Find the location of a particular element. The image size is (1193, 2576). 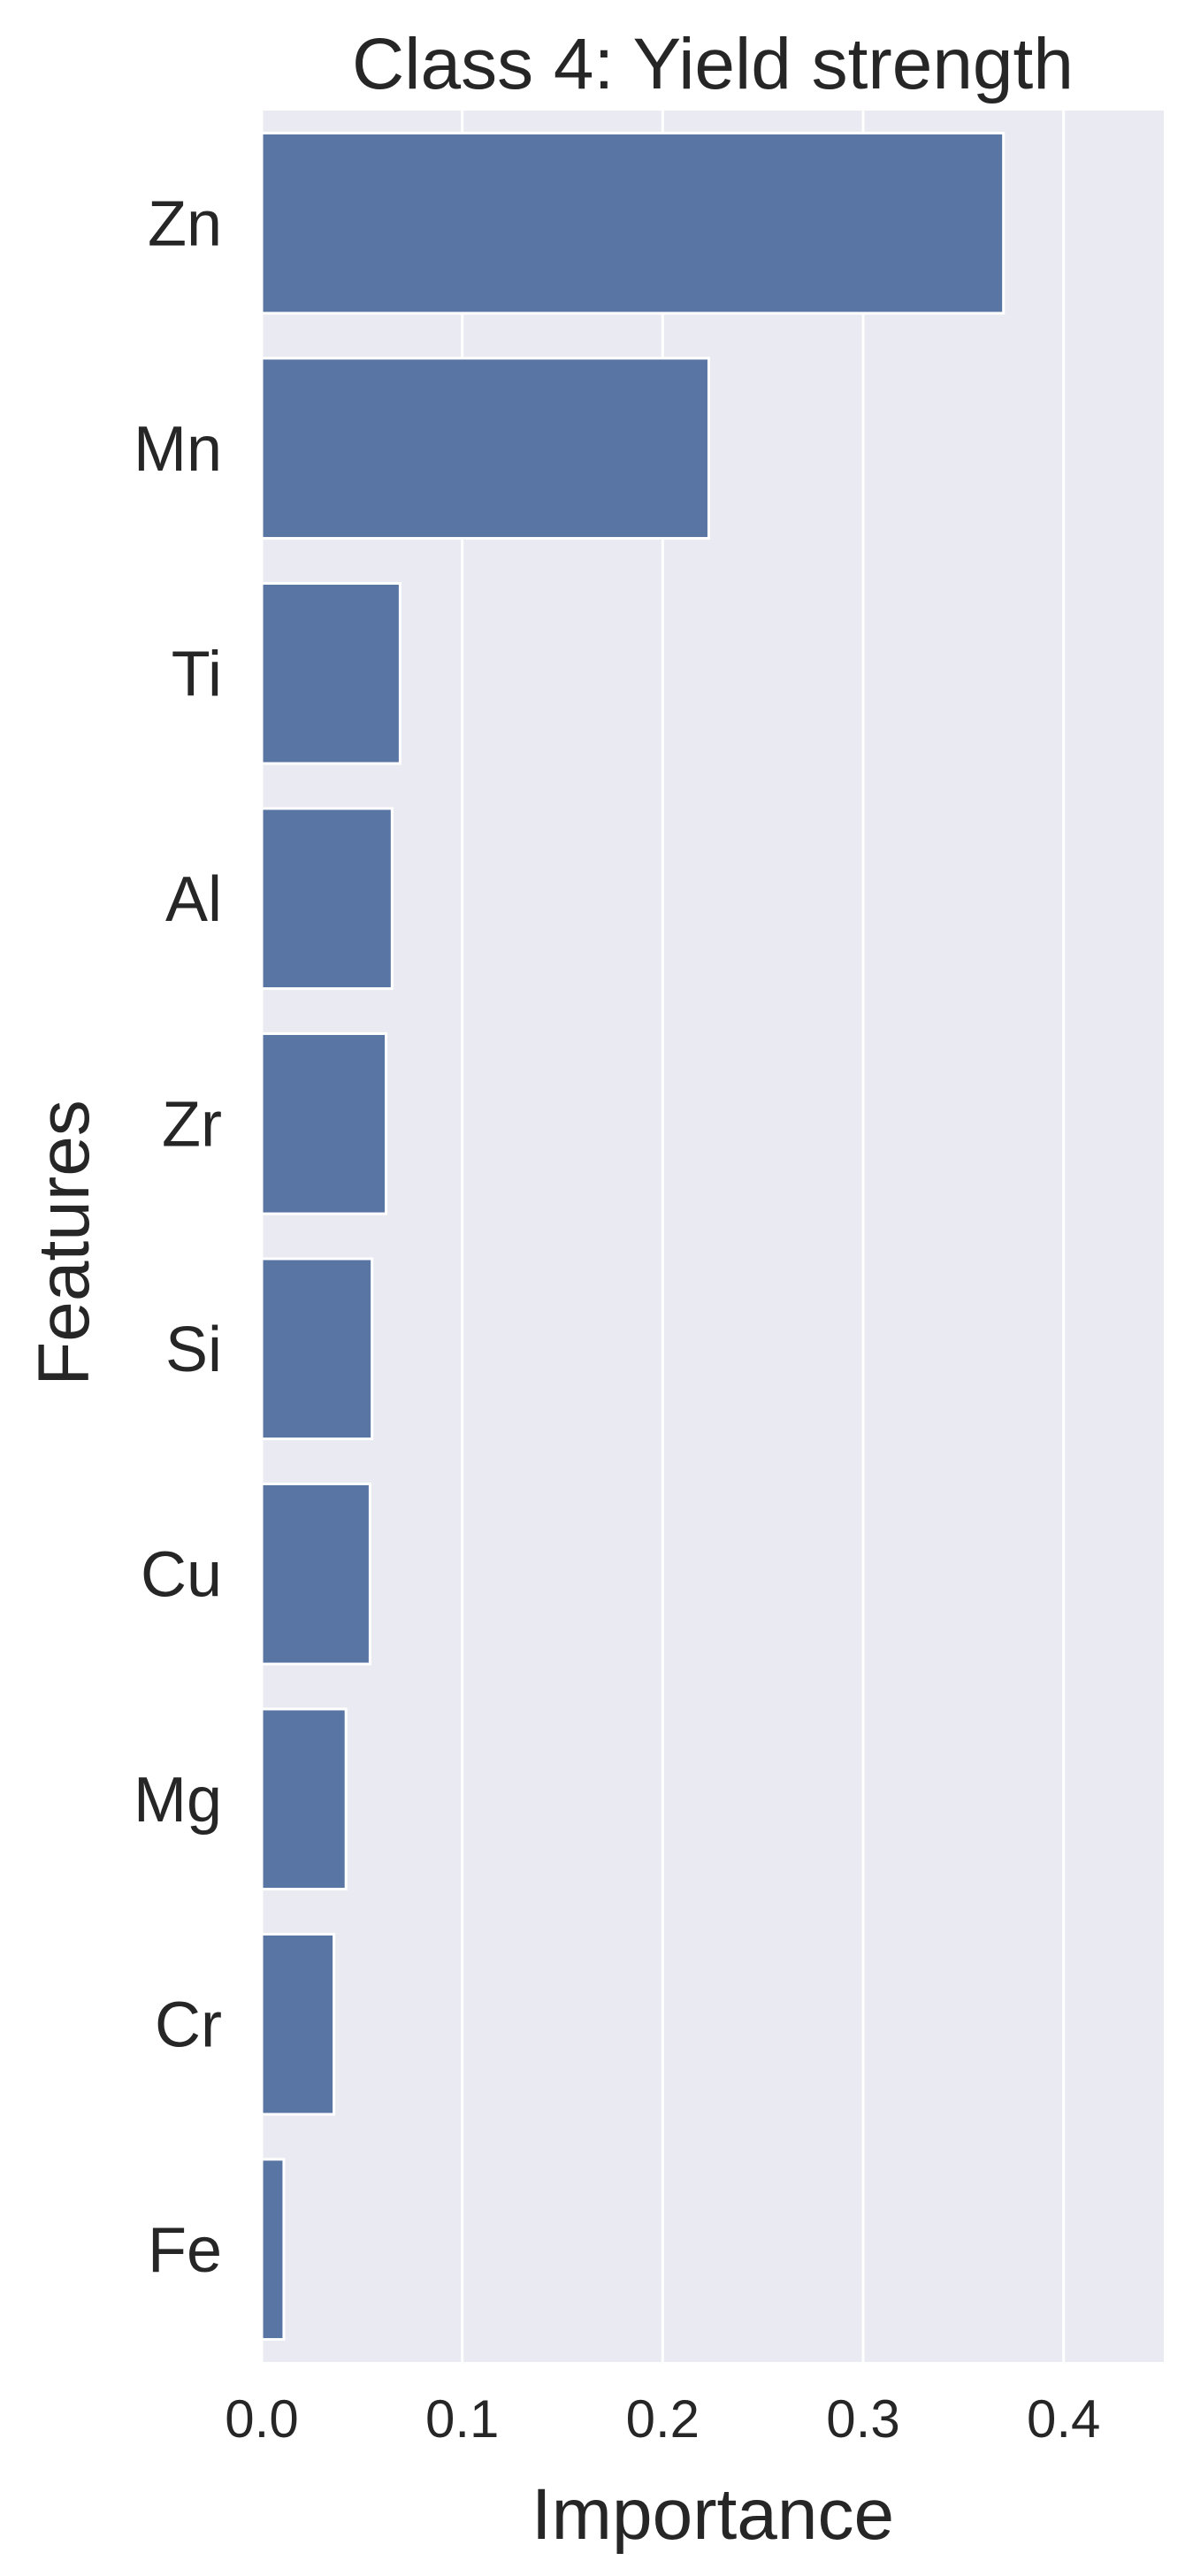

x-tick-label: 0.1 is located at coordinates (462, 2419).